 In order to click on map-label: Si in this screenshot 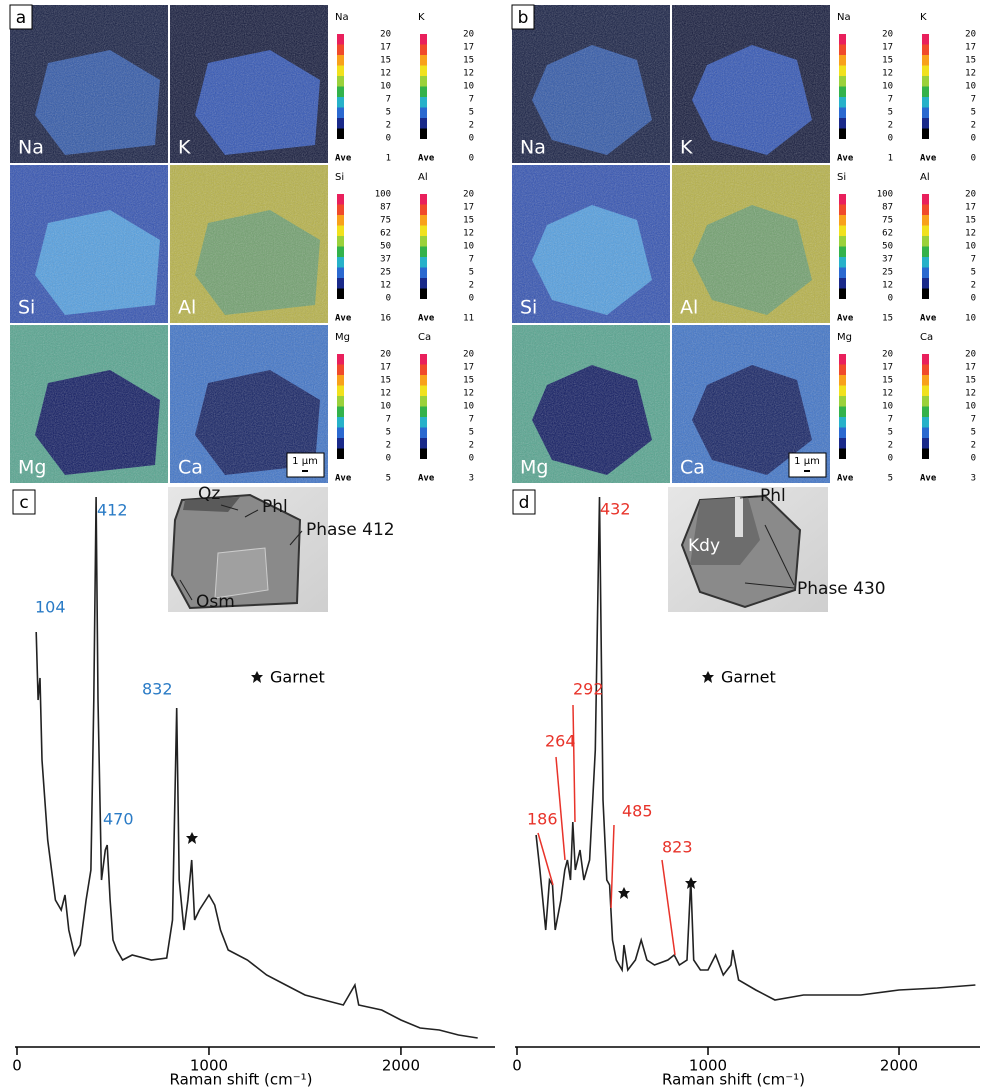, I will do `click(528, 308)`.